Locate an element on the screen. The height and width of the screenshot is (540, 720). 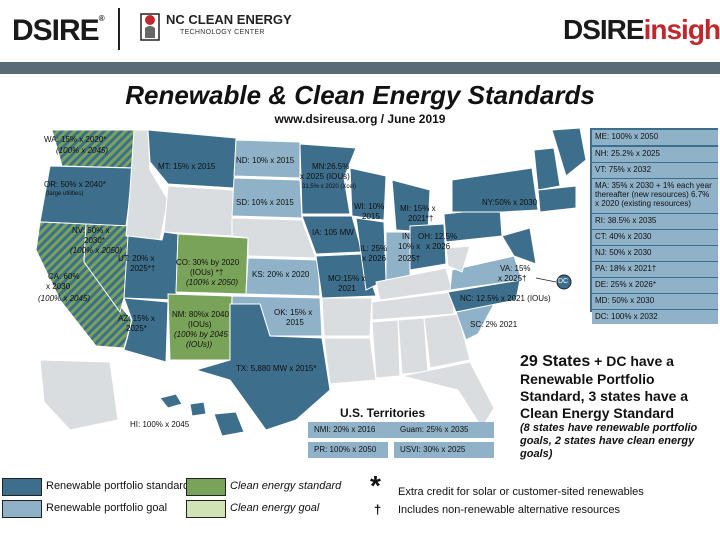
label-nm-4: (IOUs)) is located at coordinates (199, 344).